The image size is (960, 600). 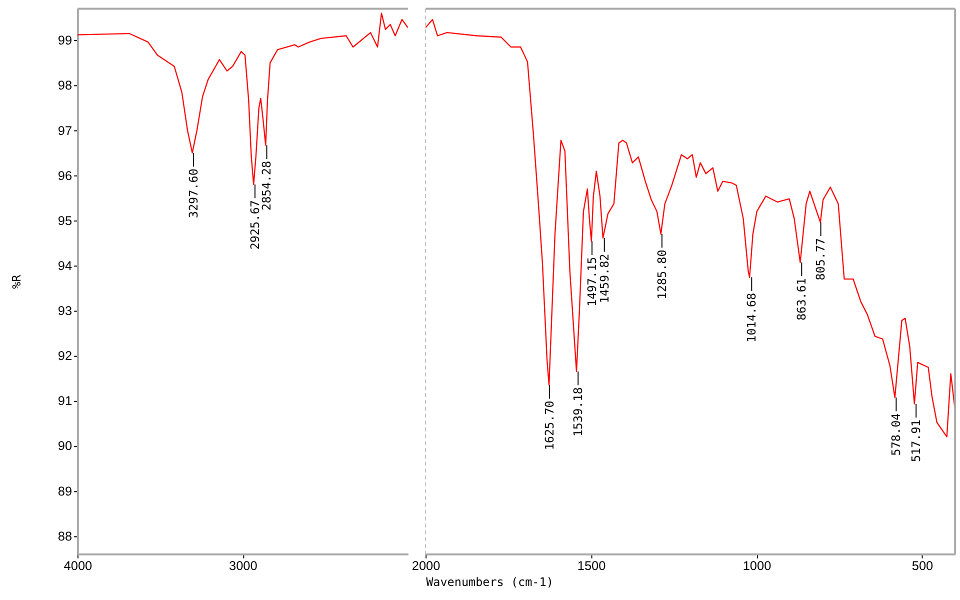 I want to click on x-tick-label: 2000, so click(x=426, y=566).